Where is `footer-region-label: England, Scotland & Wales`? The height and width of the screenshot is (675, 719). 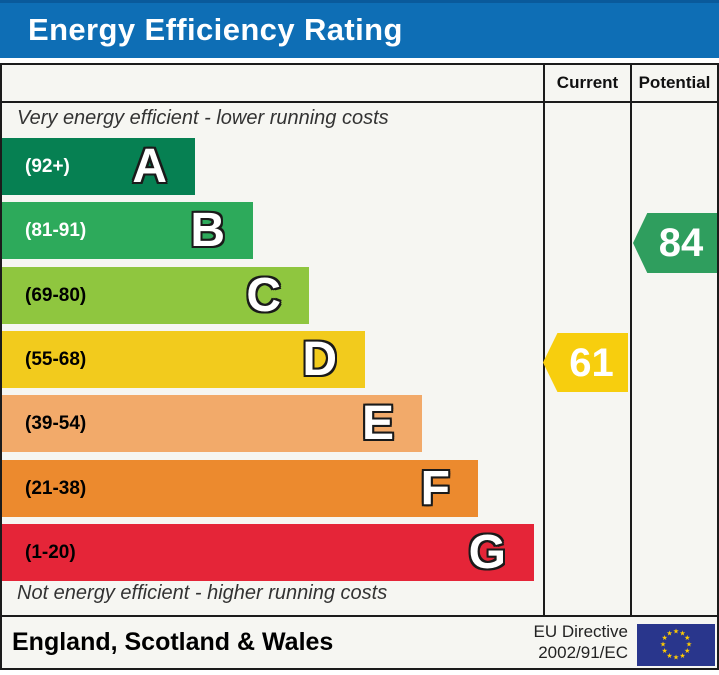
footer-region-label: England, Scotland & Wales is located at coordinates (173, 641).